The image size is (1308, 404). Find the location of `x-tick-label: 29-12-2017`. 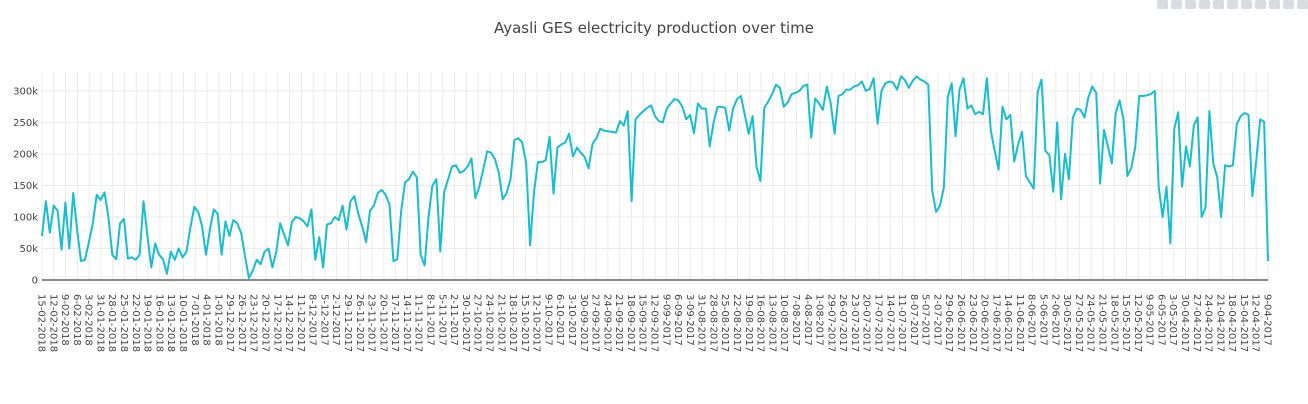

x-tick-label: 29-12-2017 is located at coordinates (229, 323).